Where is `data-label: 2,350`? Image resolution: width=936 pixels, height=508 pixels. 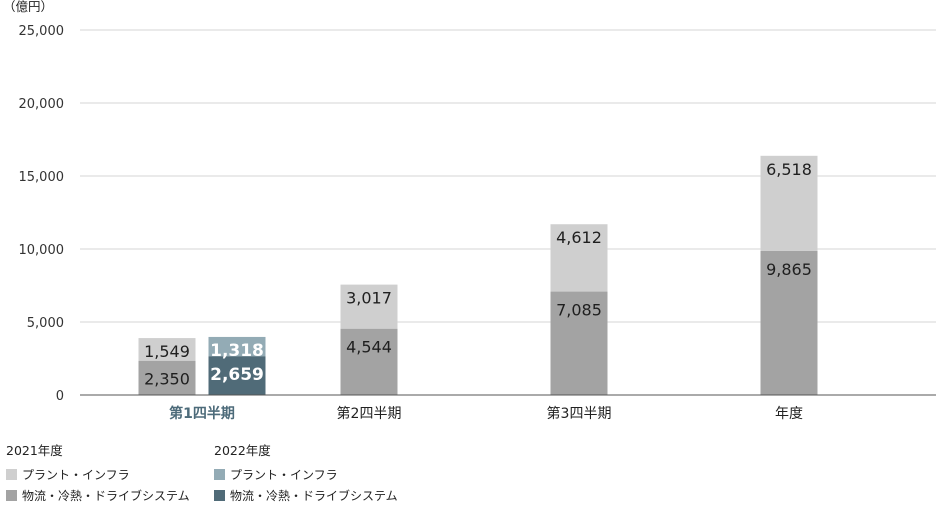 data-label: 2,350 is located at coordinates (167, 379).